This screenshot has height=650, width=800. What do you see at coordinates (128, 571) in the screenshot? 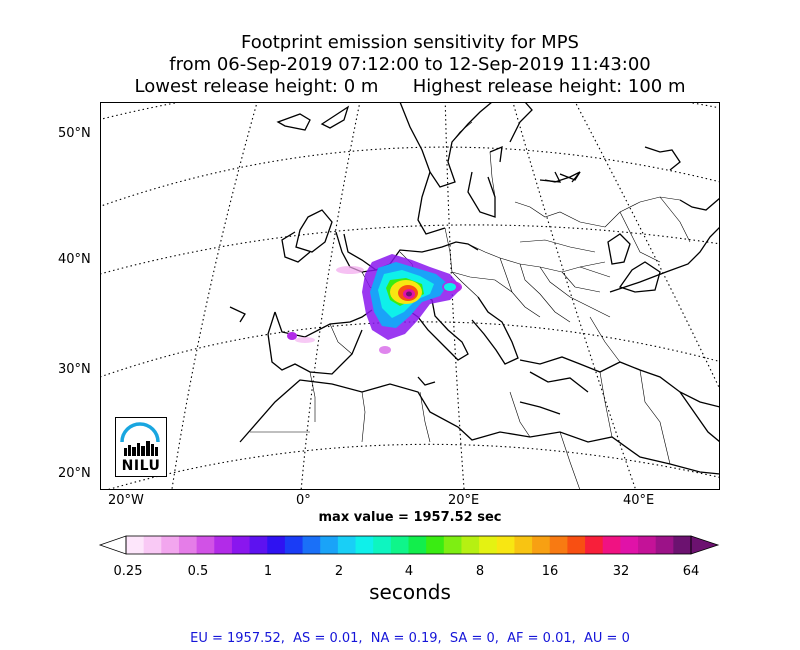
I see `colorbar-tick-label: 0.25` at bounding box center [128, 571].